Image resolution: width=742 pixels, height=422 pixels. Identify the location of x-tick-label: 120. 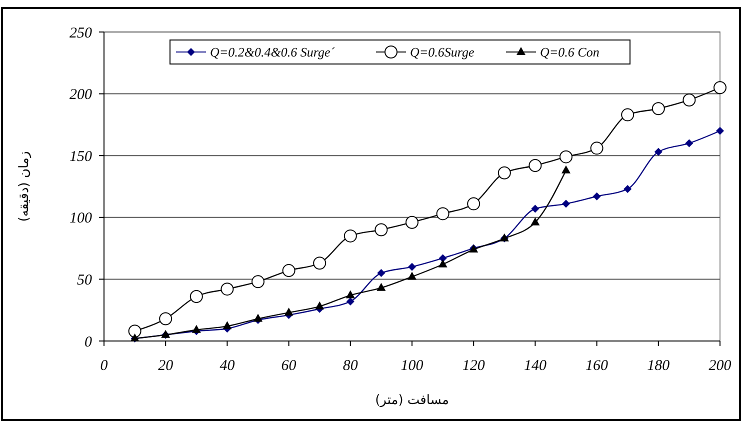
(474, 366).